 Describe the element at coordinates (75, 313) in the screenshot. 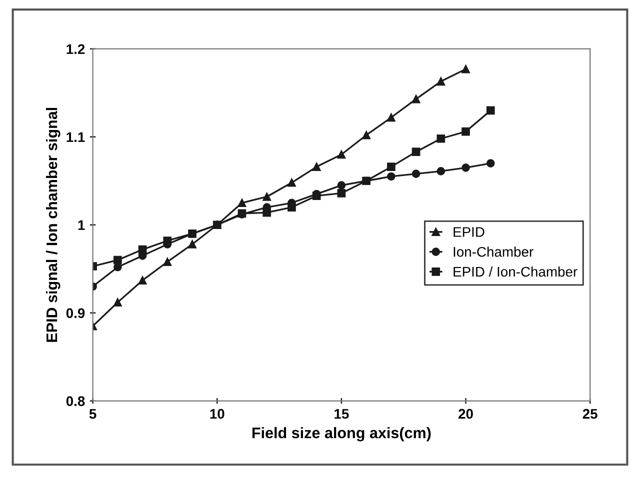

I see `y-tick-label: 0.9` at that location.